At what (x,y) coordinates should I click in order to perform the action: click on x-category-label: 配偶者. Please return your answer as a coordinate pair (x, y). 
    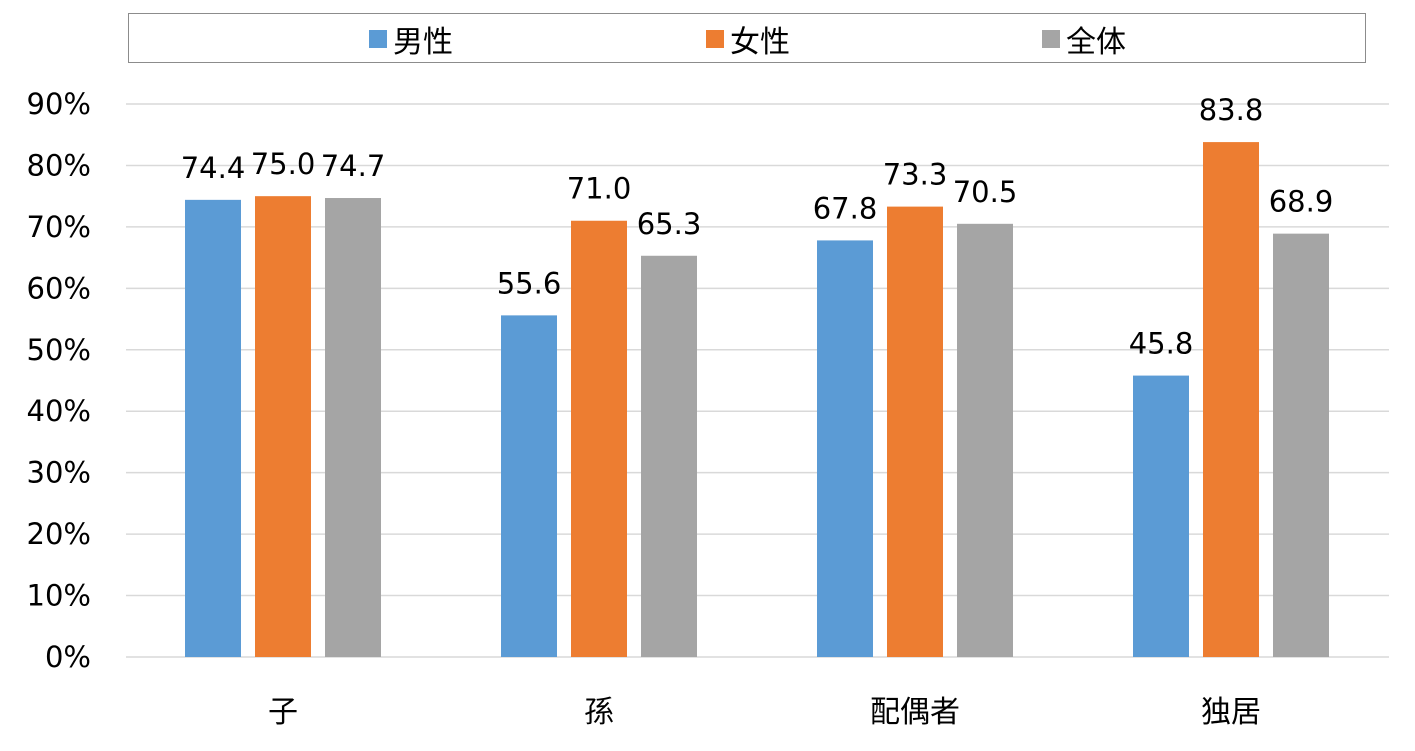
    Looking at the image, I should click on (915, 712).